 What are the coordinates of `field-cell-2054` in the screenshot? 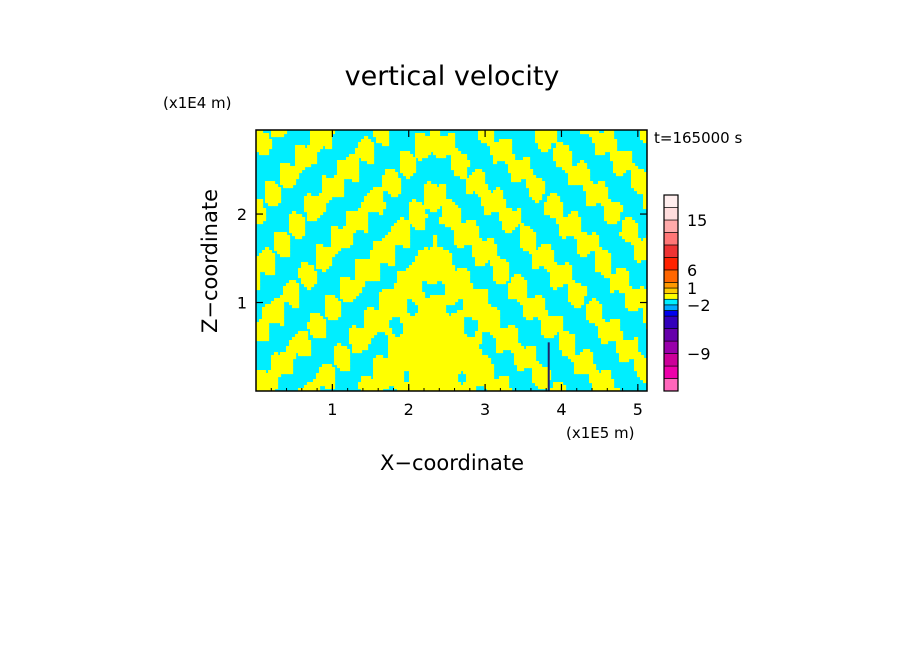 It's located at (642, 249).